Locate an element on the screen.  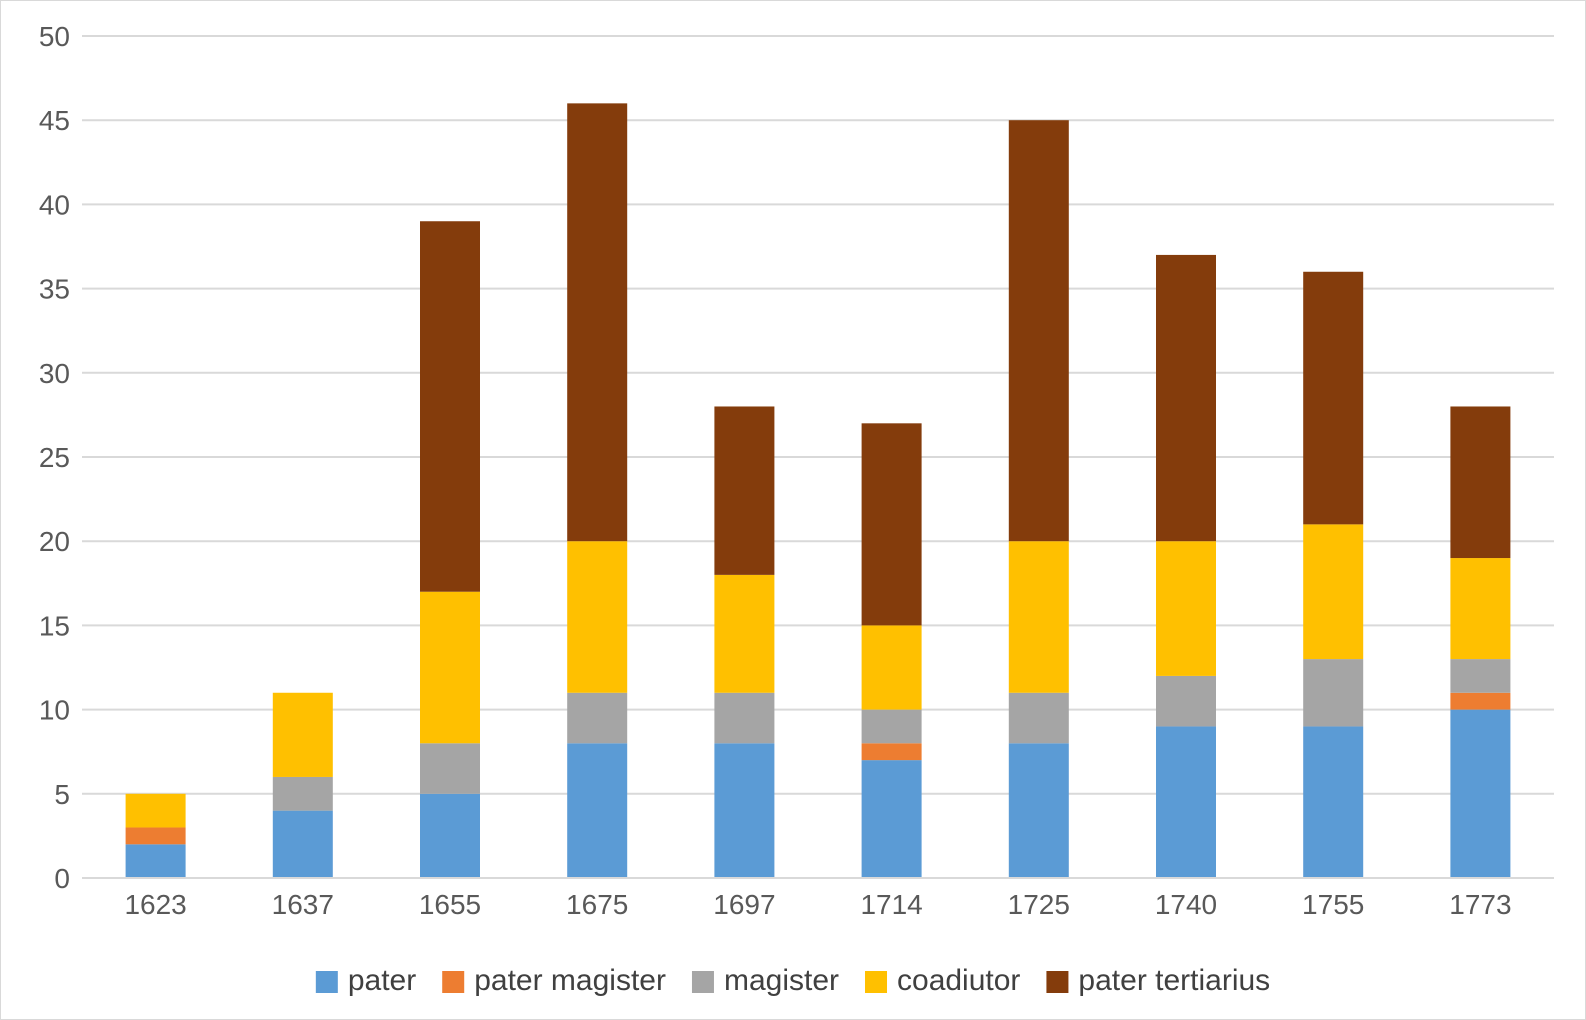
x-tick-label: 1637 is located at coordinates (303, 904).